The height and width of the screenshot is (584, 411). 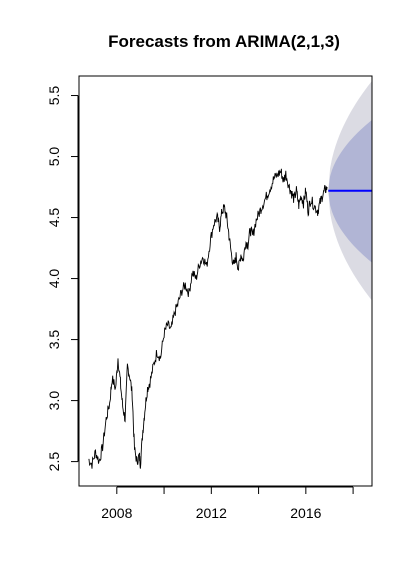 What do you see at coordinates (211, 513) in the screenshot?
I see `x-tick-label: 2012` at bounding box center [211, 513].